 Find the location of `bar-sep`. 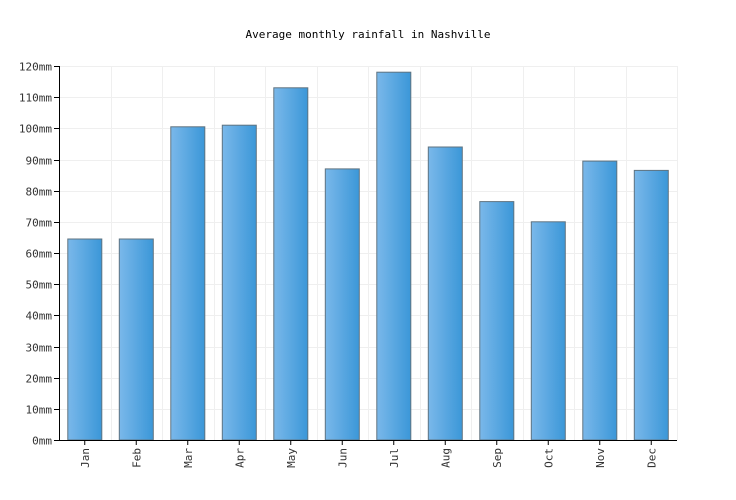

bar-sep is located at coordinates (497, 321).